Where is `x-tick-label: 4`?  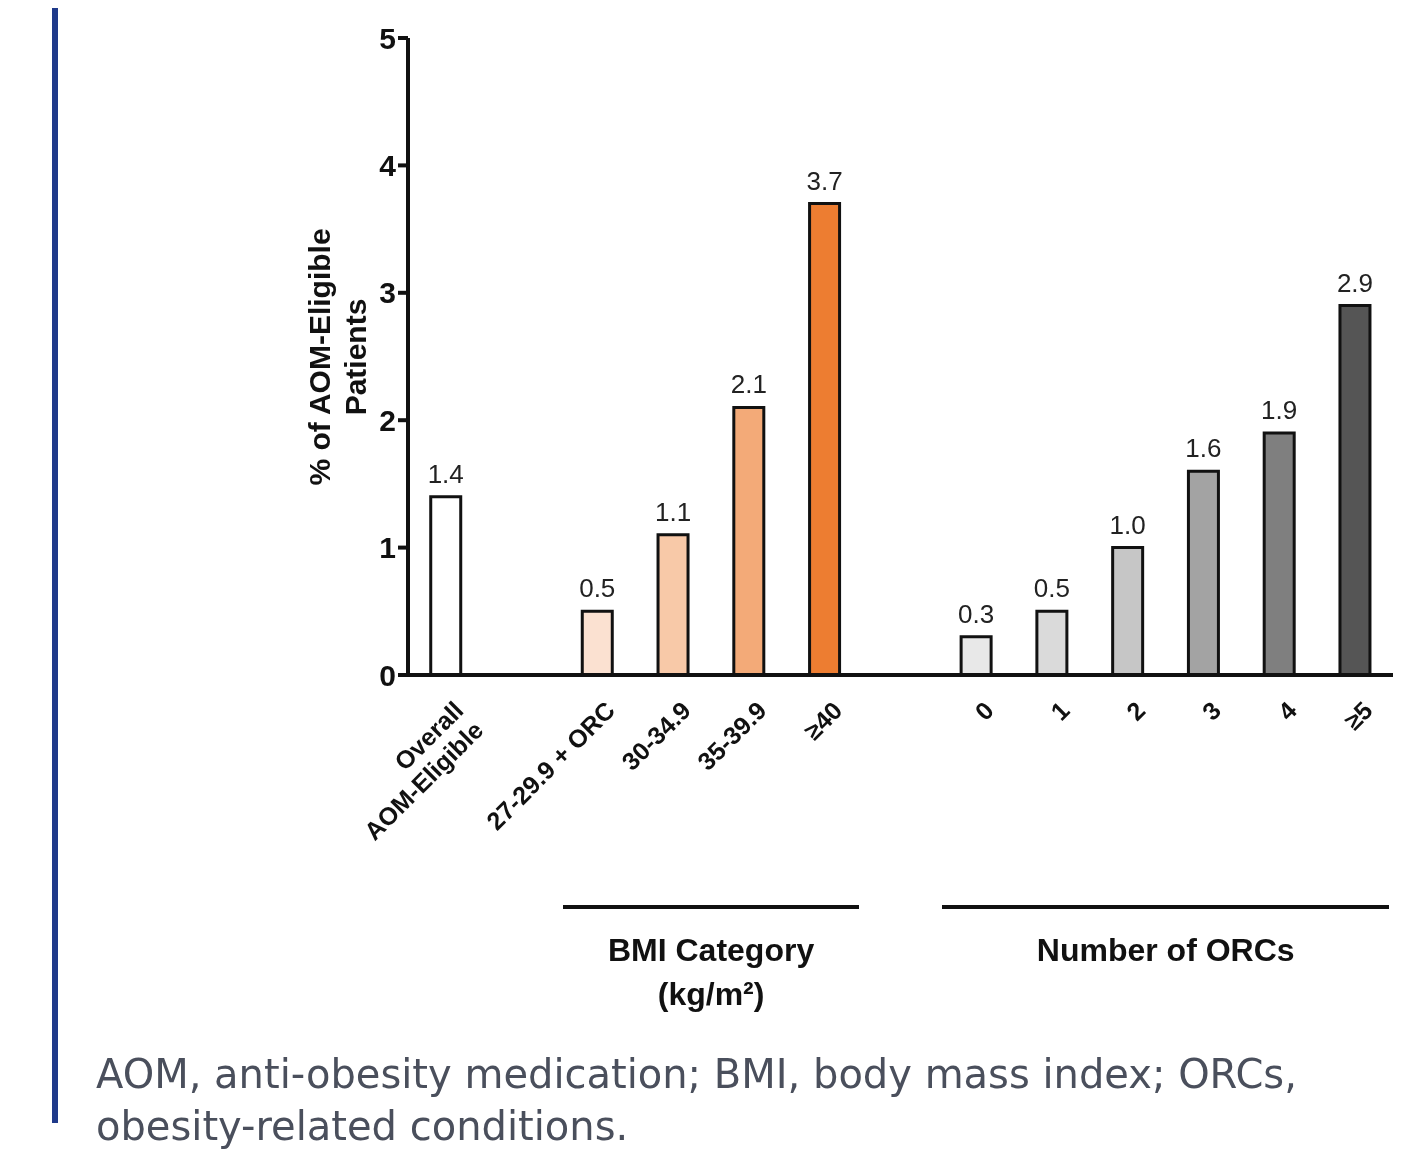 x-tick-label: 4 is located at coordinates (1287, 710).